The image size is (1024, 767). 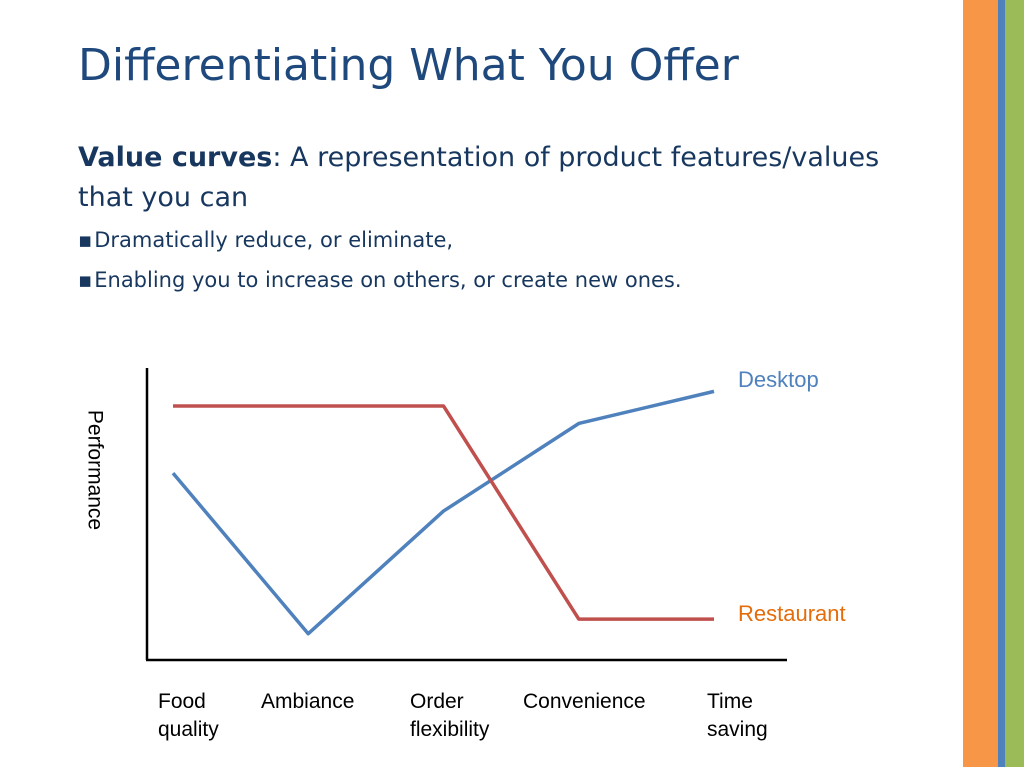 What do you see at coordinates (450, 715) in the screenshot?
I see `x-tick-label: Order flexibility` at bounding box center [450, 715].